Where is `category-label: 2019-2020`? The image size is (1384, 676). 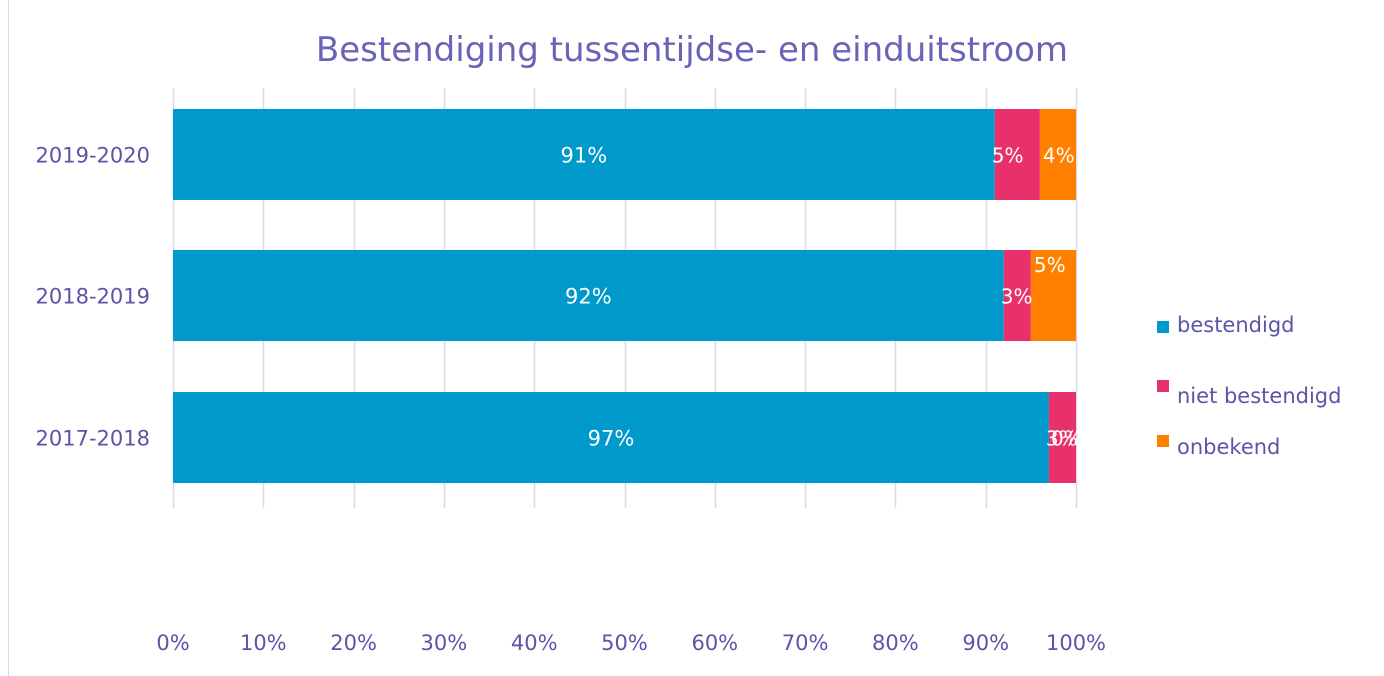
category-label: 2019-2020 is located at coordinates (93, 156).